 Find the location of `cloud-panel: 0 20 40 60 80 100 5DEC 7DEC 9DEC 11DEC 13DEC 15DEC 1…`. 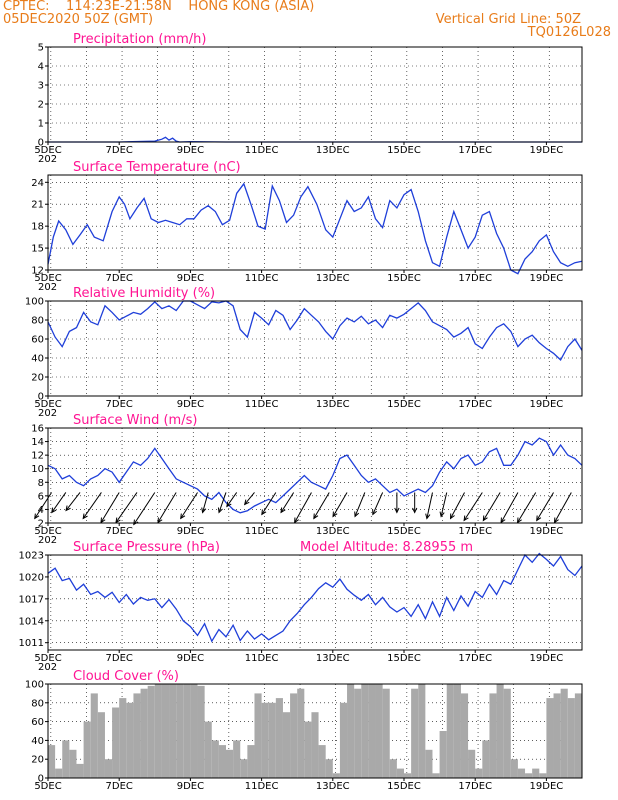

cloud-panel: 0 20 40 60 80 100 5DEC 7DEC 9DEC 11DEC 13DEC 15DEC 1… is located at coordinates (304, 730).